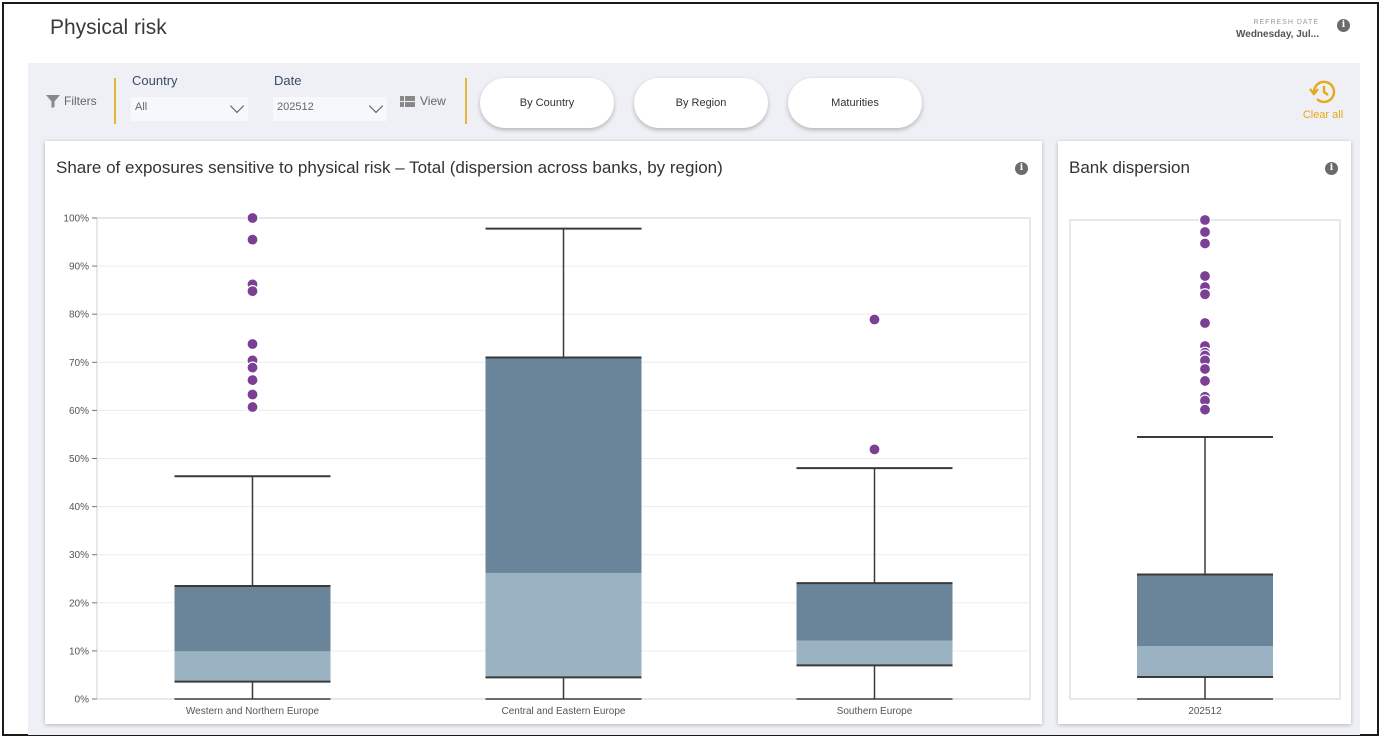 The image size is (1385, 742). What do you see at coordinates (1205, 465) in the screenshot?
I see `side-boxplot-chart: 202512` at bounding box center [1205, 465].